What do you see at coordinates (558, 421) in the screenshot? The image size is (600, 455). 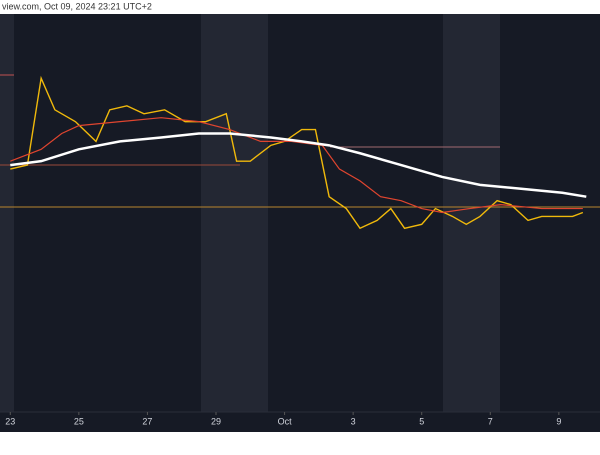 I see `x-tick-label: 9` at bounding box center [558, 421].